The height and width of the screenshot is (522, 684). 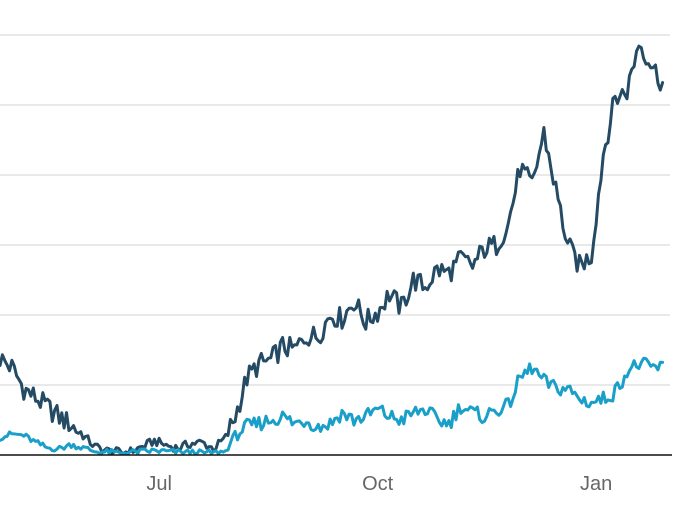 What do you see at coordinates (596, 484) in the screenshot?
I see `x-tick-label-jan: Jan` at bounding box center [596, 484].